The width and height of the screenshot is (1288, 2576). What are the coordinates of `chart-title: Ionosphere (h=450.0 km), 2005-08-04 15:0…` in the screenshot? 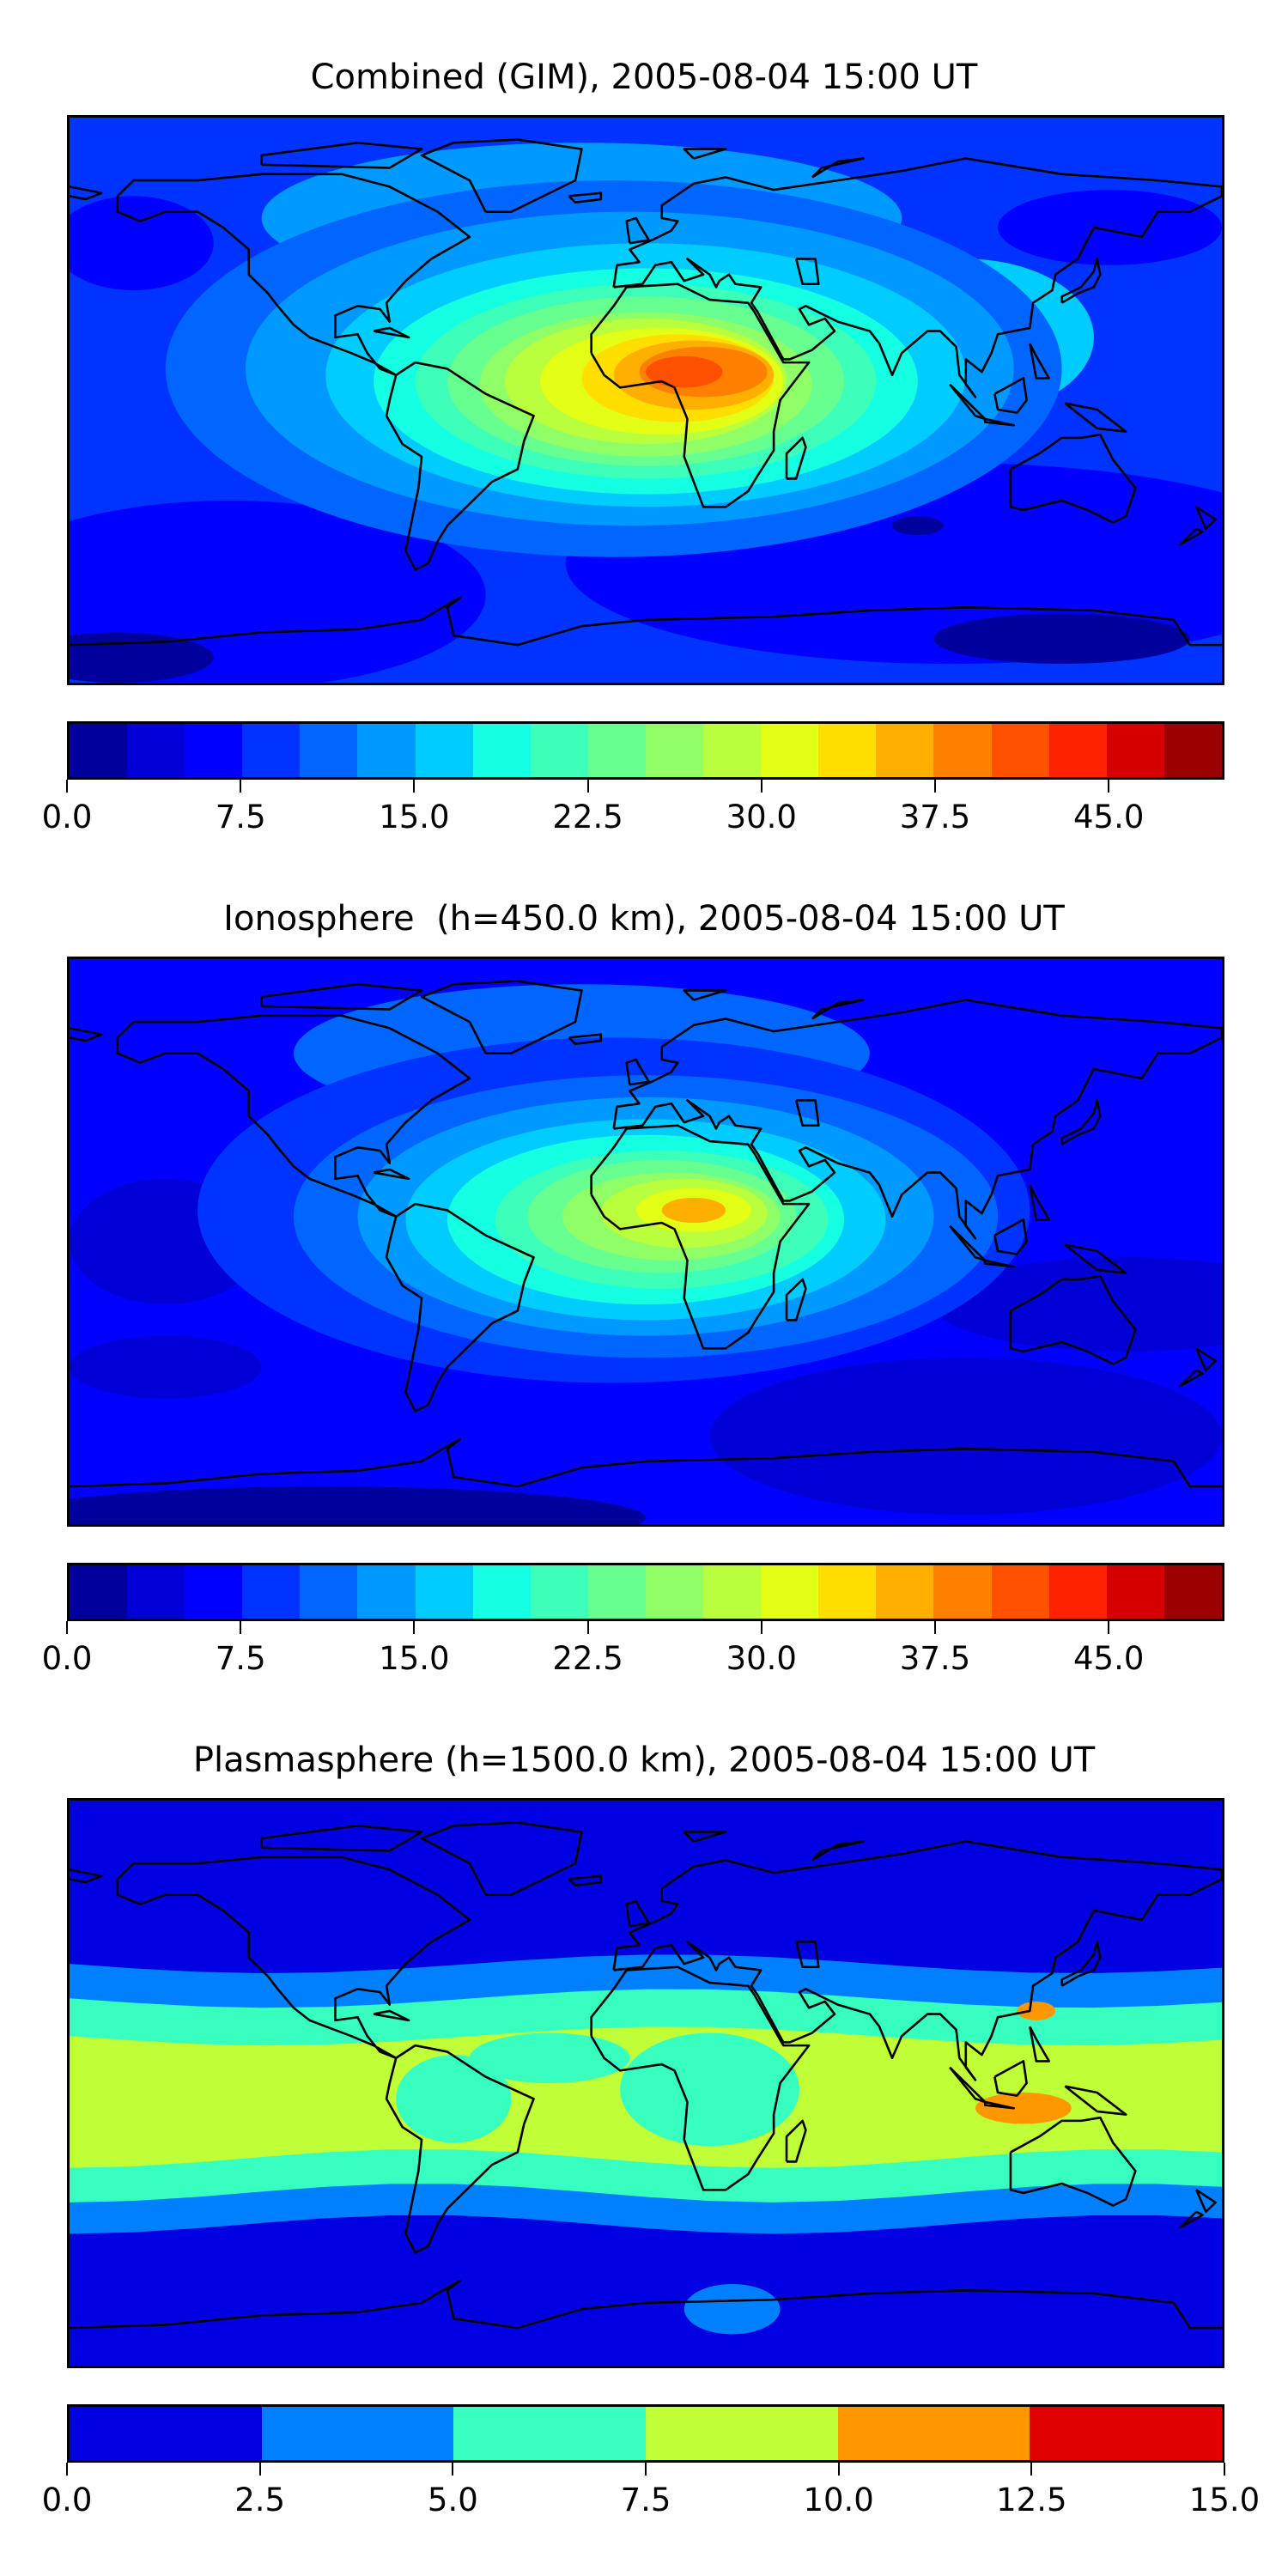 It's located at (644, 919).